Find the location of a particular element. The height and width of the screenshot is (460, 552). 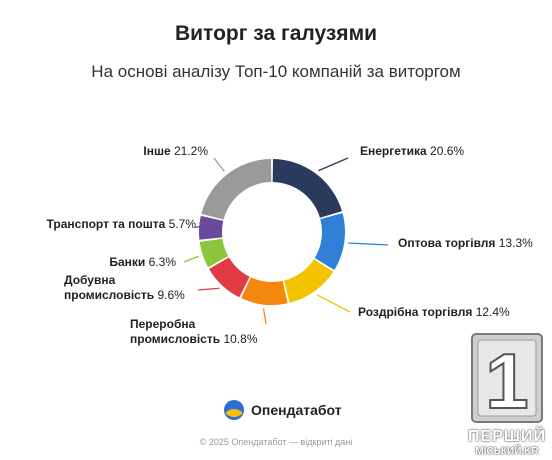

slice-label: Енергетика 20.6% is located at coordinates (412, 151).